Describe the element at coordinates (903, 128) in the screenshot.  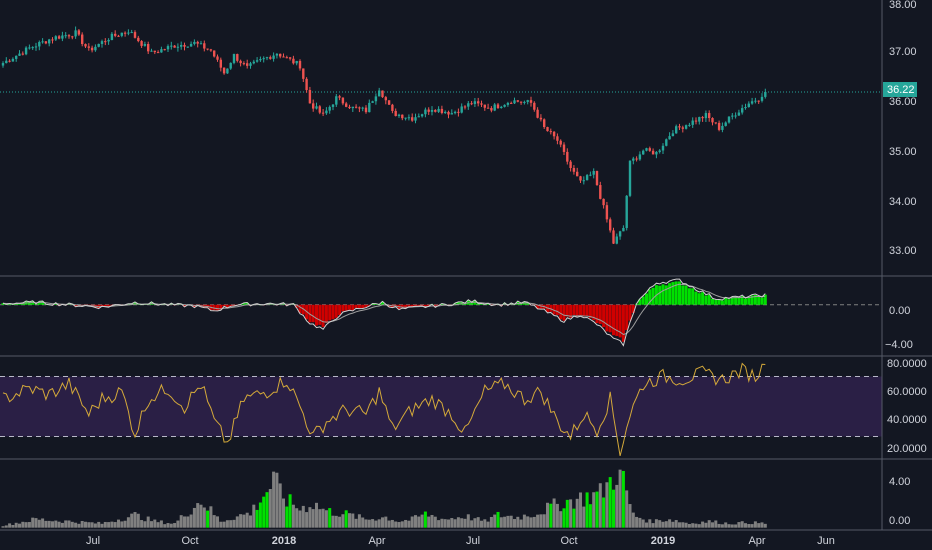
I see `price-axis: 38.00 37.00 36.00 35.00 34.00 33.00` at that location.